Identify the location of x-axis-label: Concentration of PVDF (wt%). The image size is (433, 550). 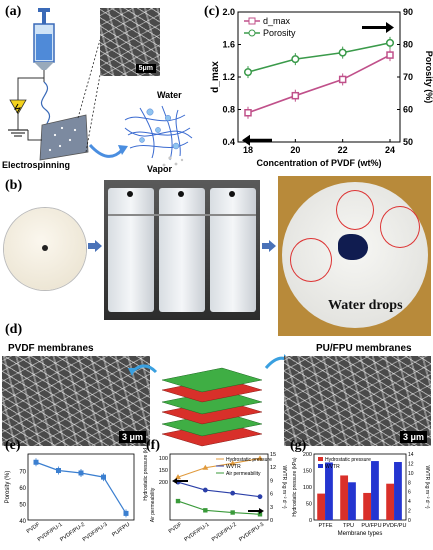
(319, 163).